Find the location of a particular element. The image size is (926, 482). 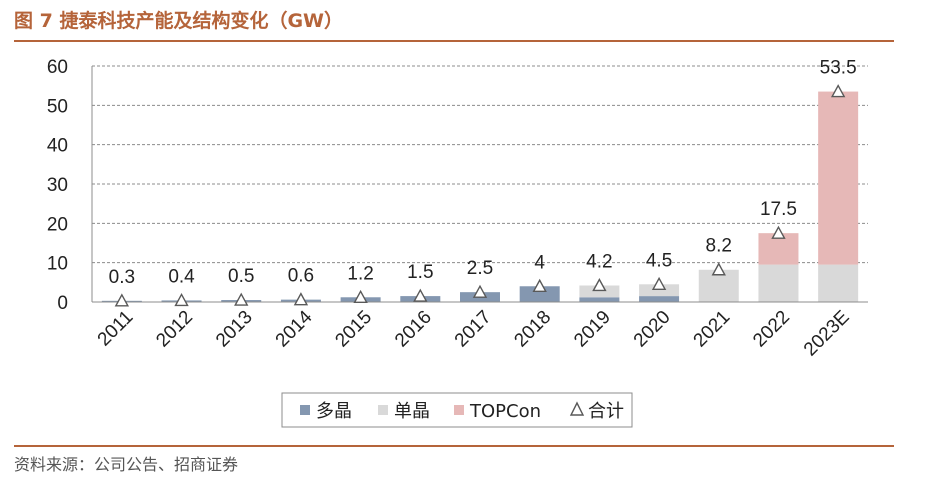

y-tick-label: 0 is located at coordinates (62, 303).